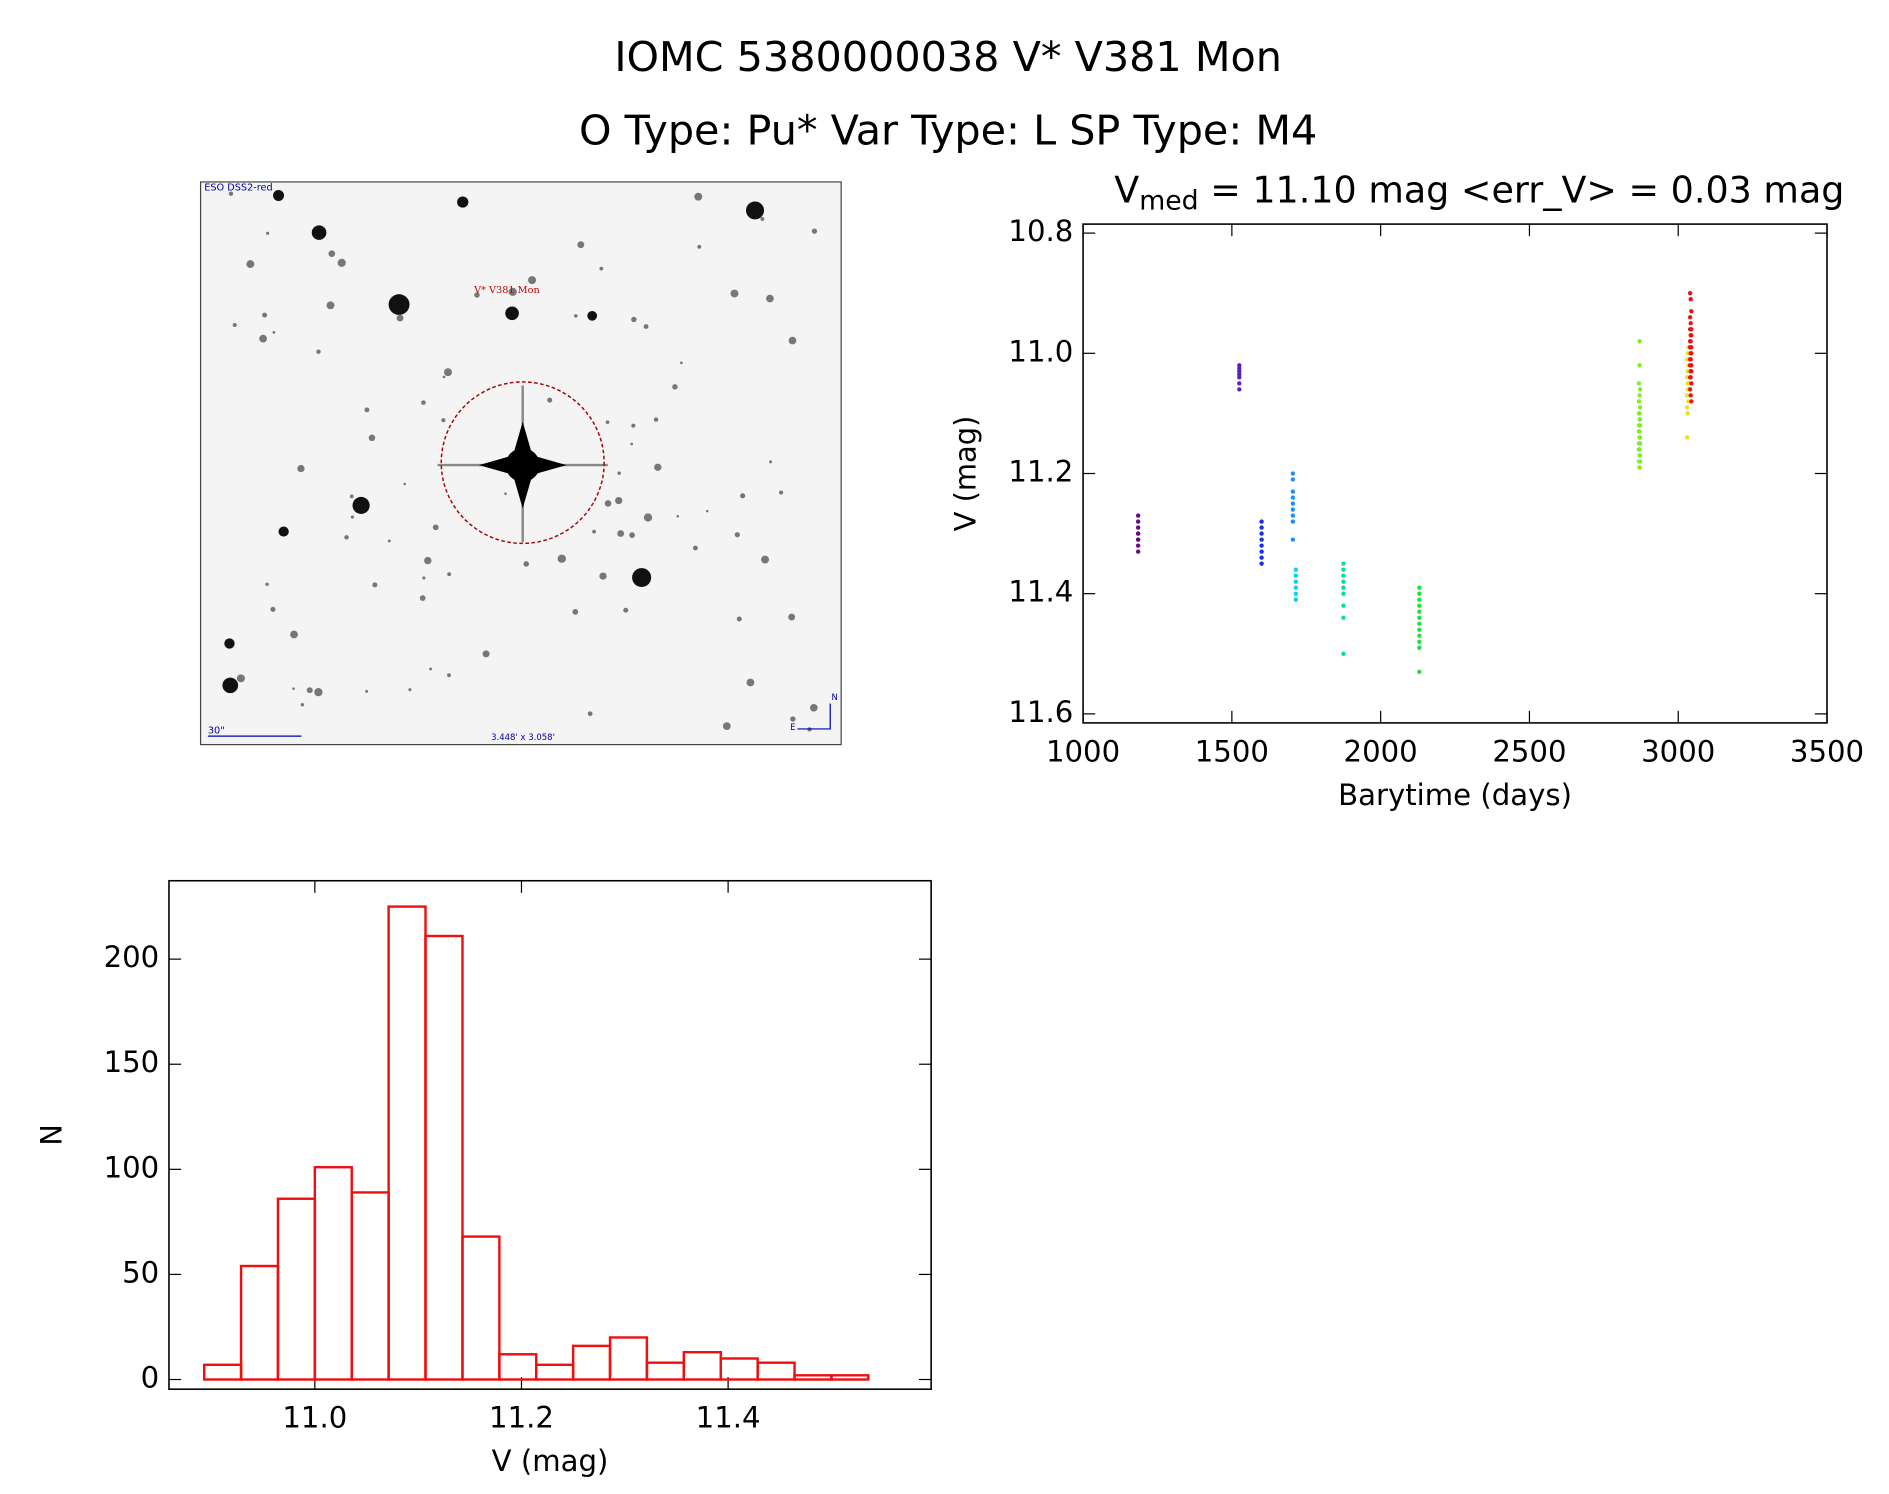 This screenshot has width=1889, height=1494. I want to click on y-tick-label: 11.6, so click(1040, 712).